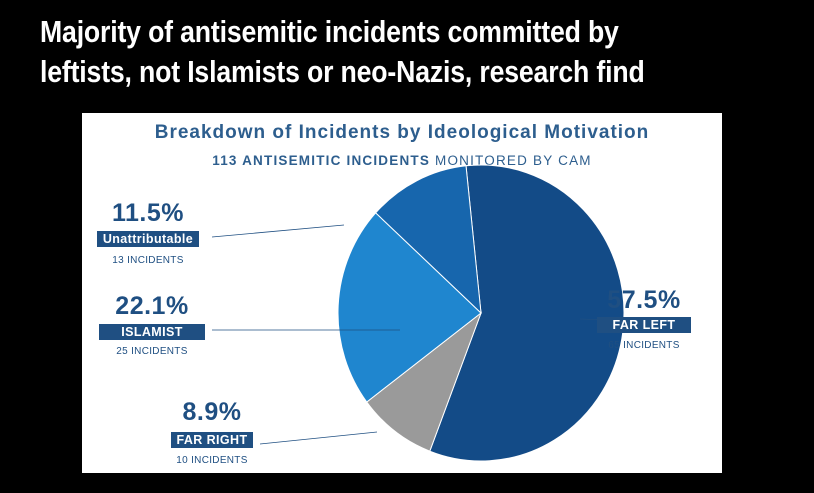 The height and width of the screenshot is (493, 814). I want to click on slice-count-unattributable: 13 INCIDENTS, so click(148, 260).